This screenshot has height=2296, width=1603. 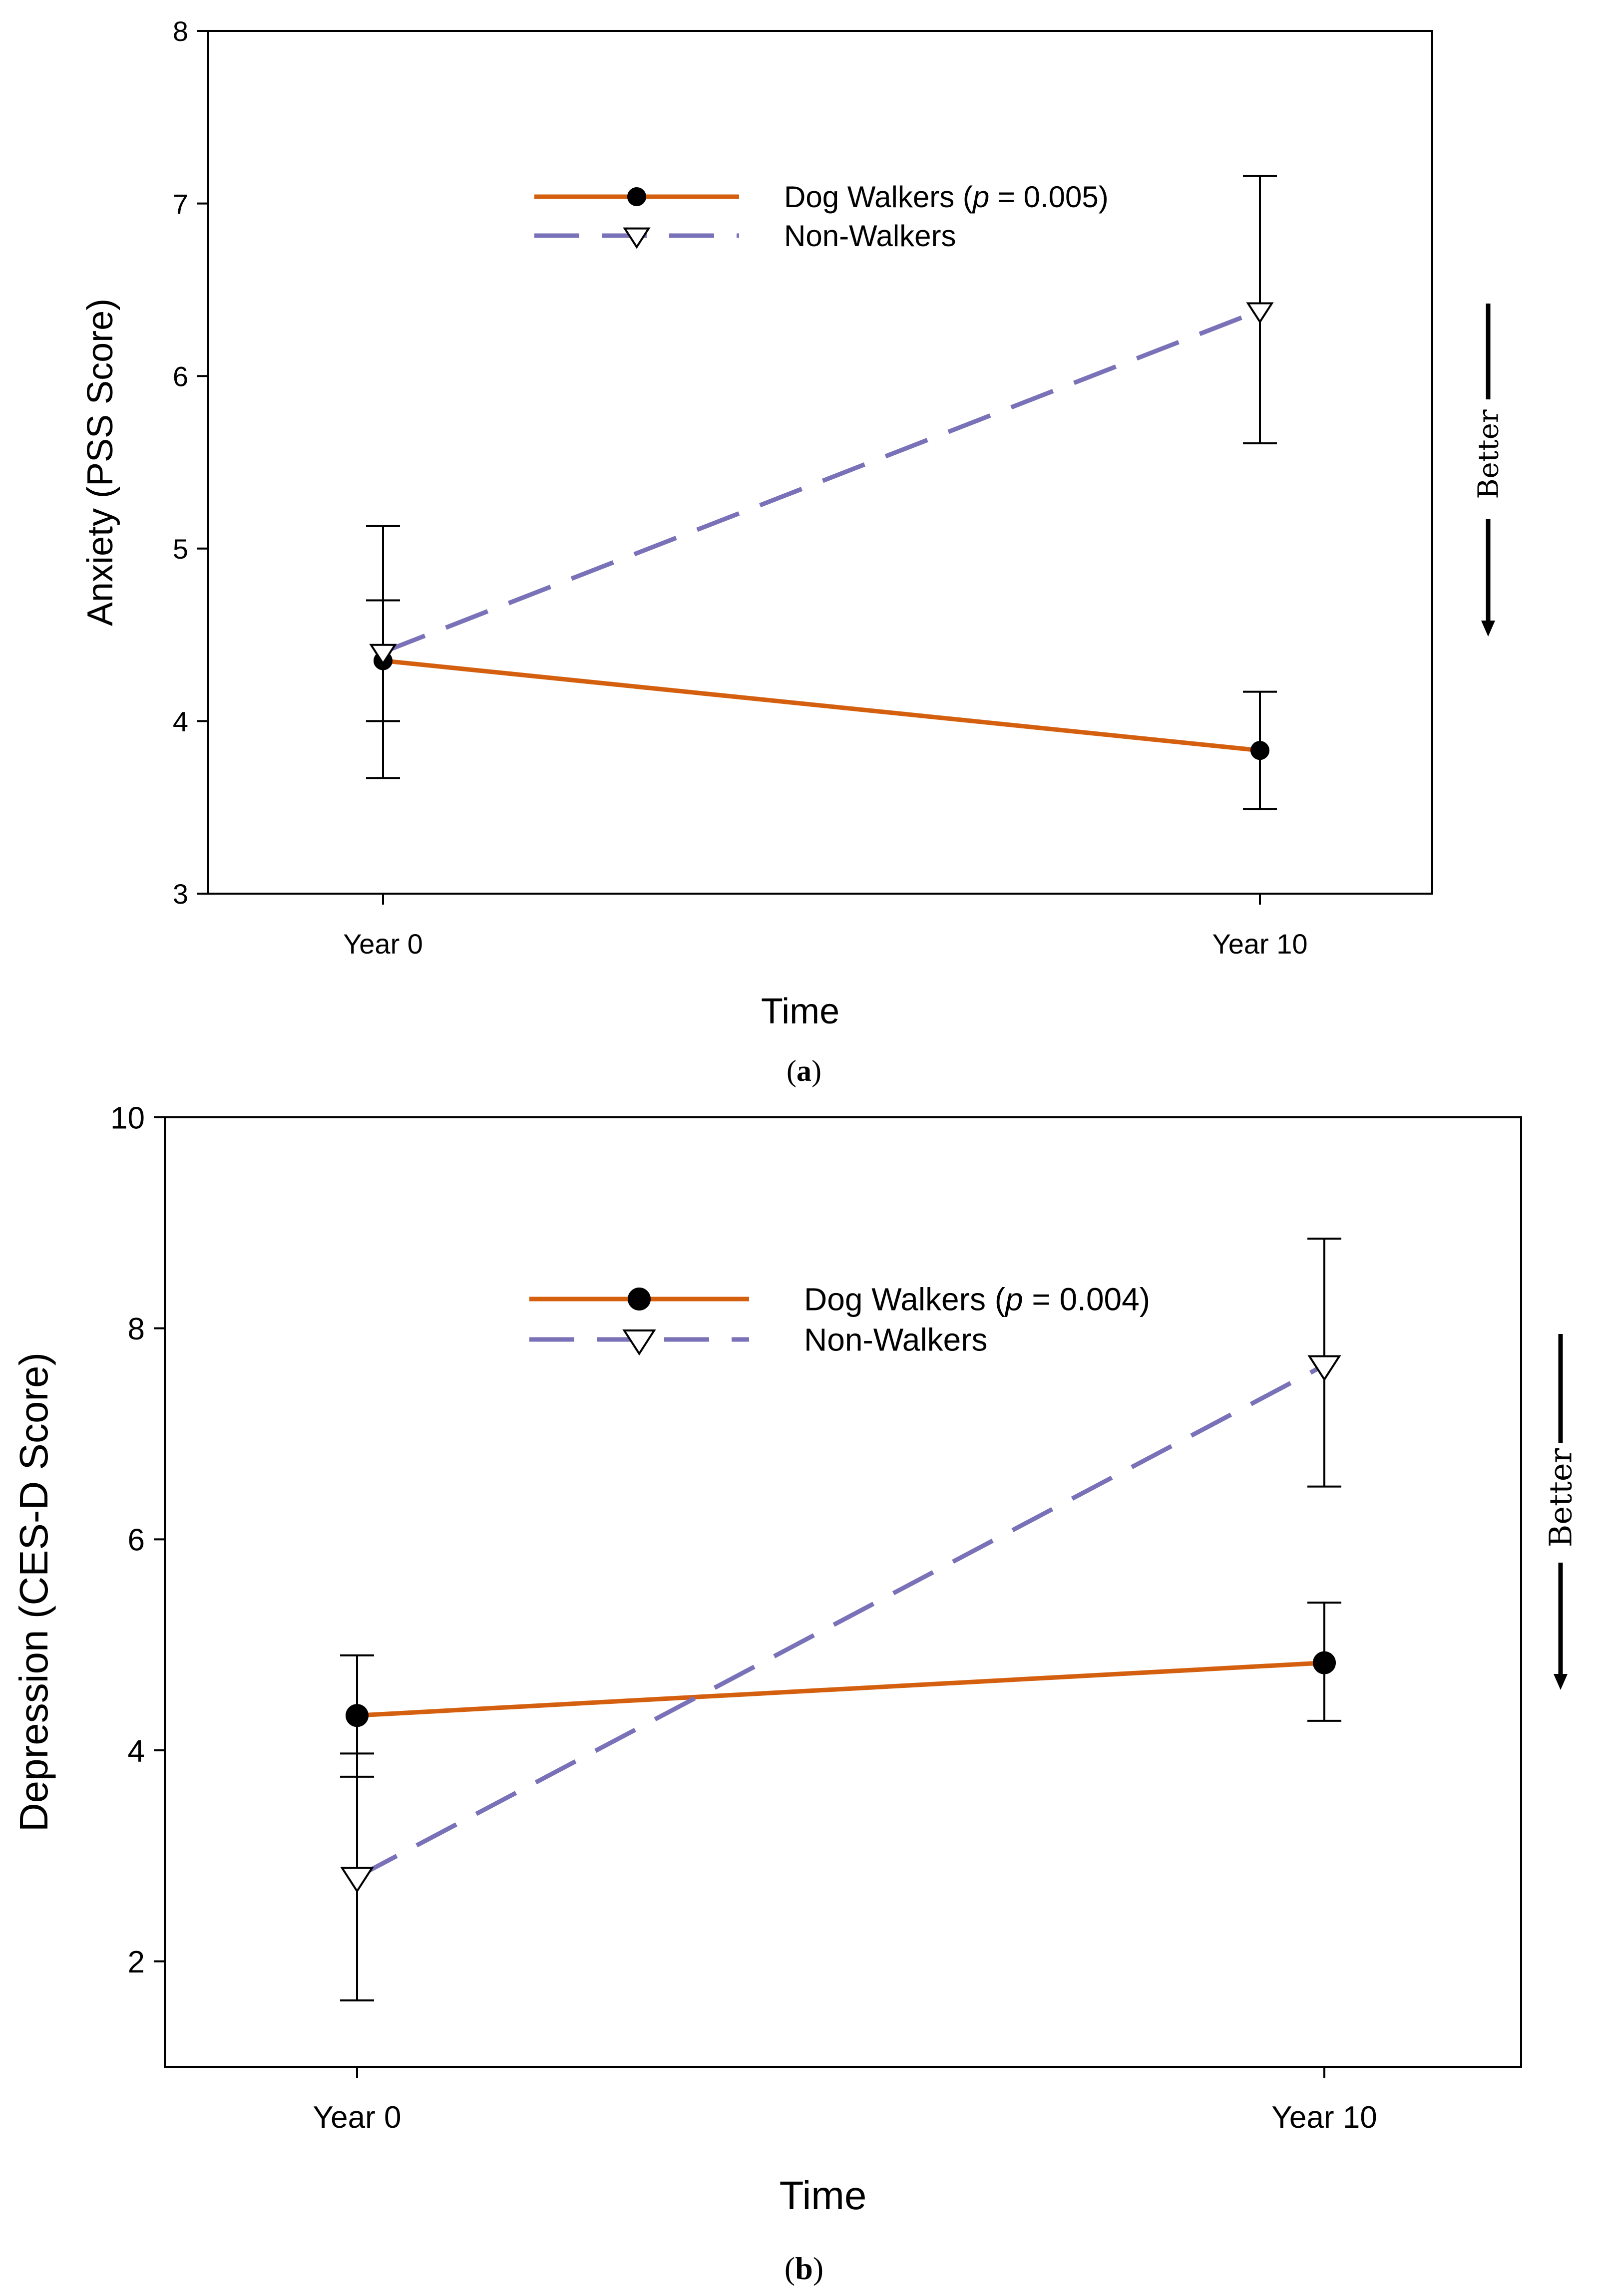 What do you see at coordinates (839, 1319) in the screenshot?
I see `legend: Dog Walkers (p = 0.004) Non-Walkers` at bounding box center [839, 1319].